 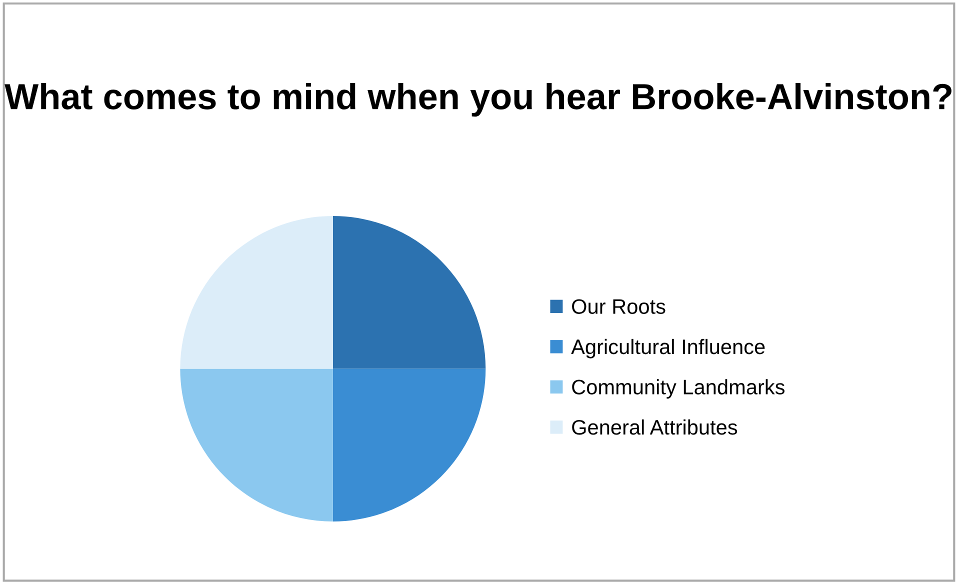 I want to click on chart-title: What comes to mind when you hear Brooke-Alvinston?, so click(x=478, y=99).